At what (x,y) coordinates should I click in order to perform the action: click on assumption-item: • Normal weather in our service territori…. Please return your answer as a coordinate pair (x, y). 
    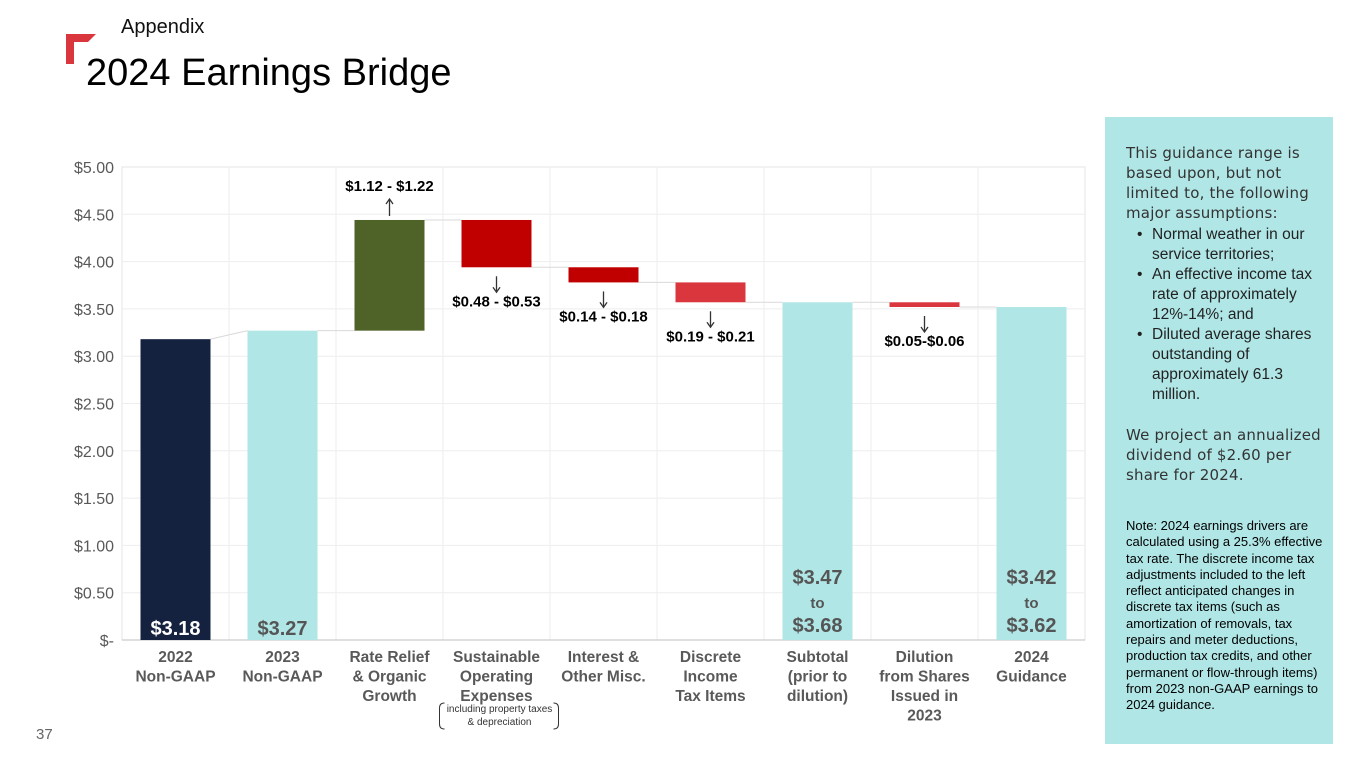
    Looking at the image, I should click on (1226, 245).